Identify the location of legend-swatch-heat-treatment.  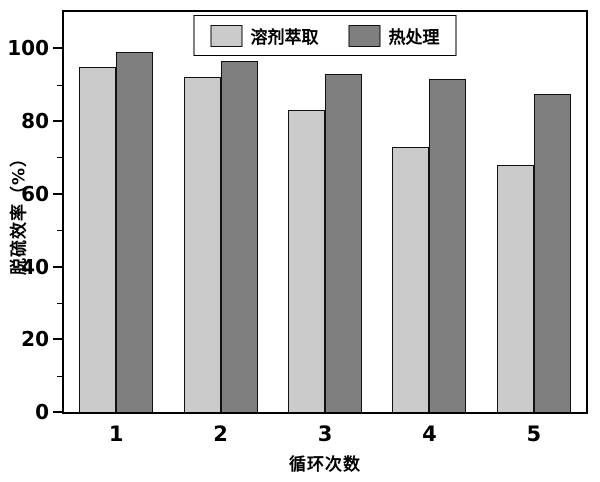
(364, 35).